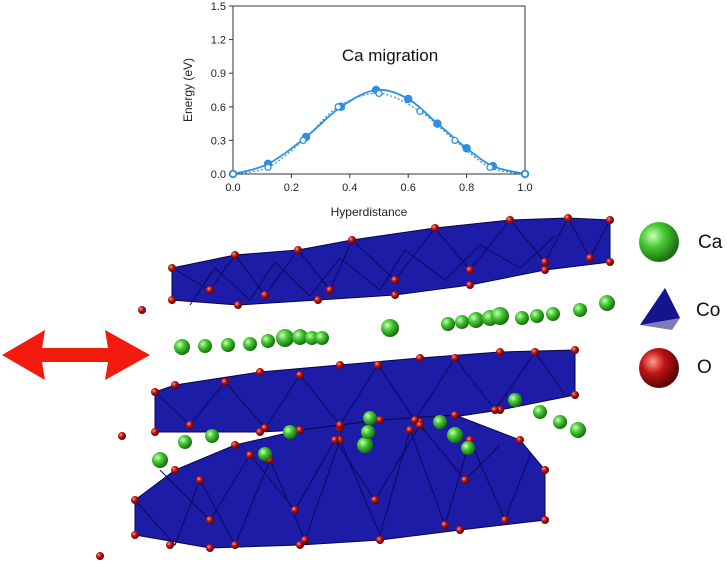  What do you see at coordinates (291, 188) in the screenshot?
I see `x-tick-label: 0.2` at bounding box center [291, 188].